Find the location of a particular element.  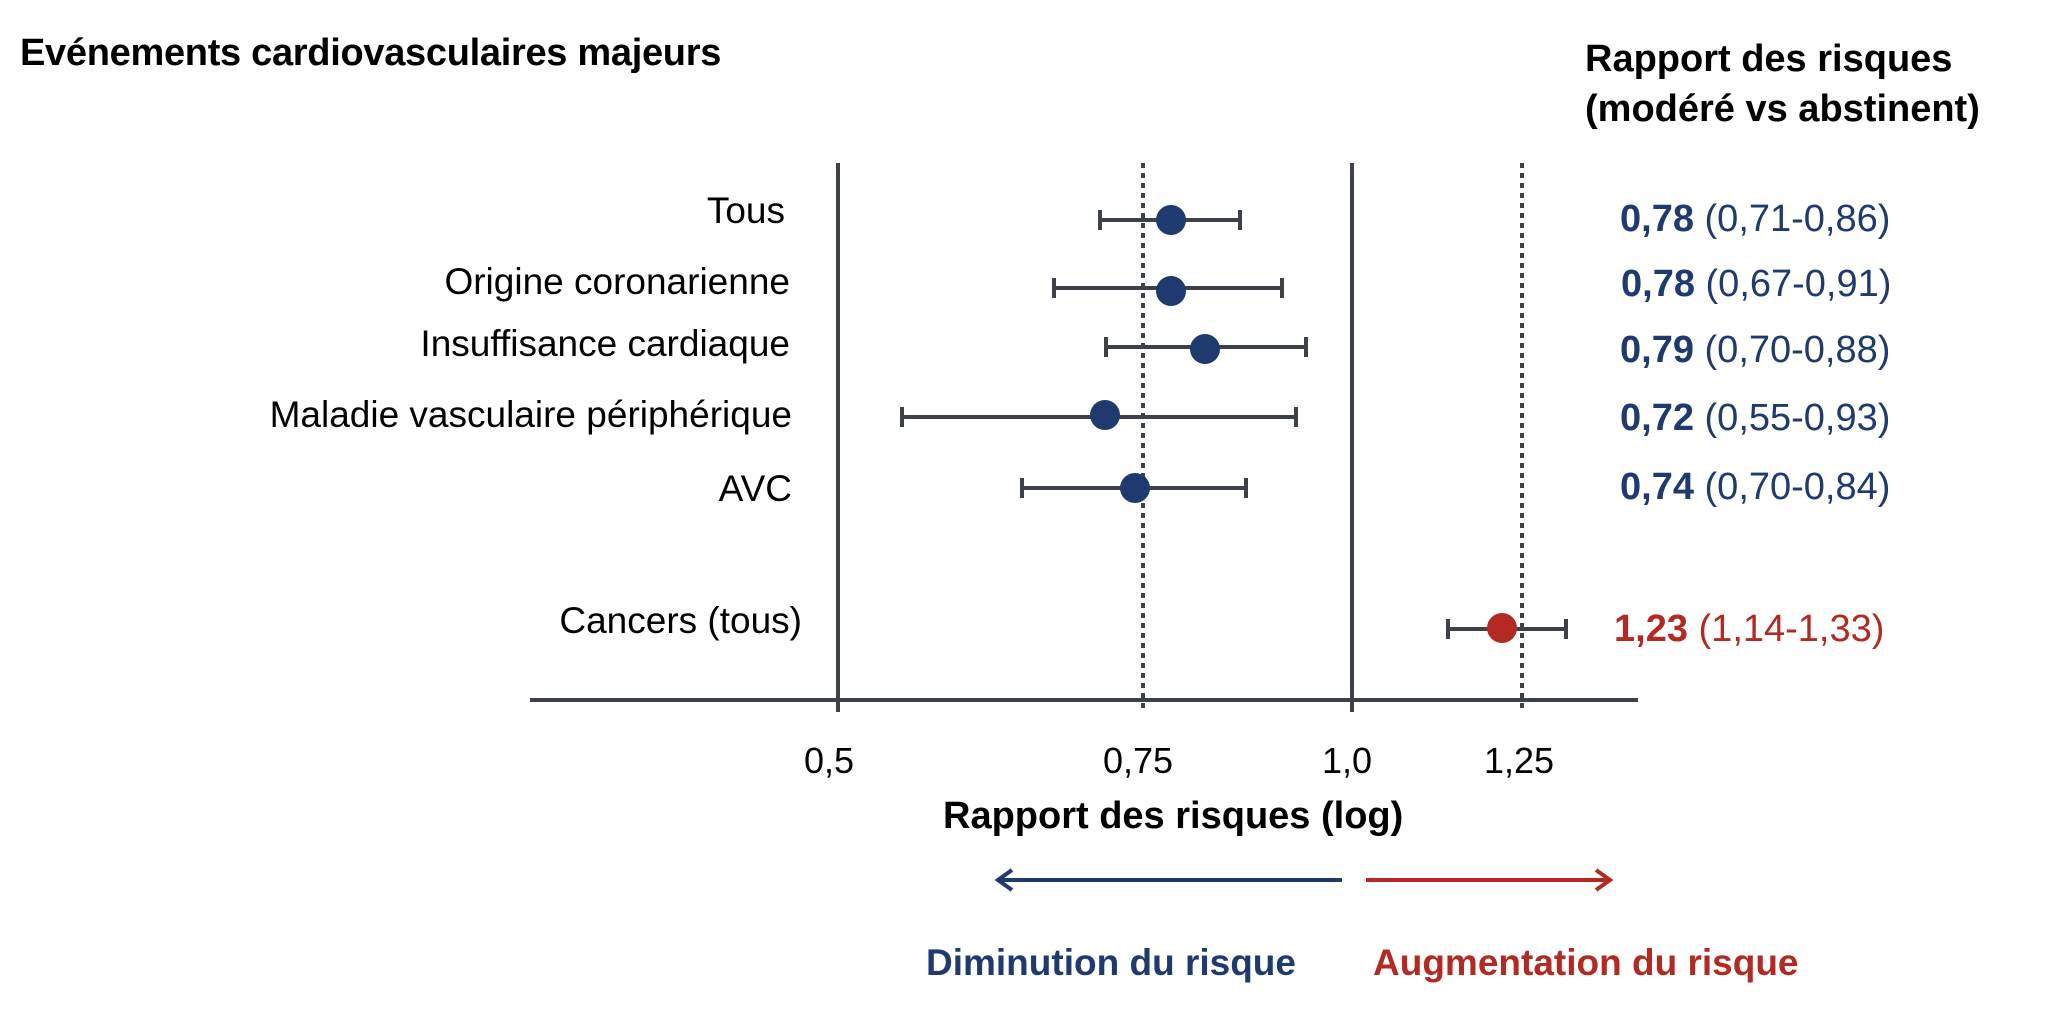

row-label-tous: Tous is located at coordinates (745, 210).